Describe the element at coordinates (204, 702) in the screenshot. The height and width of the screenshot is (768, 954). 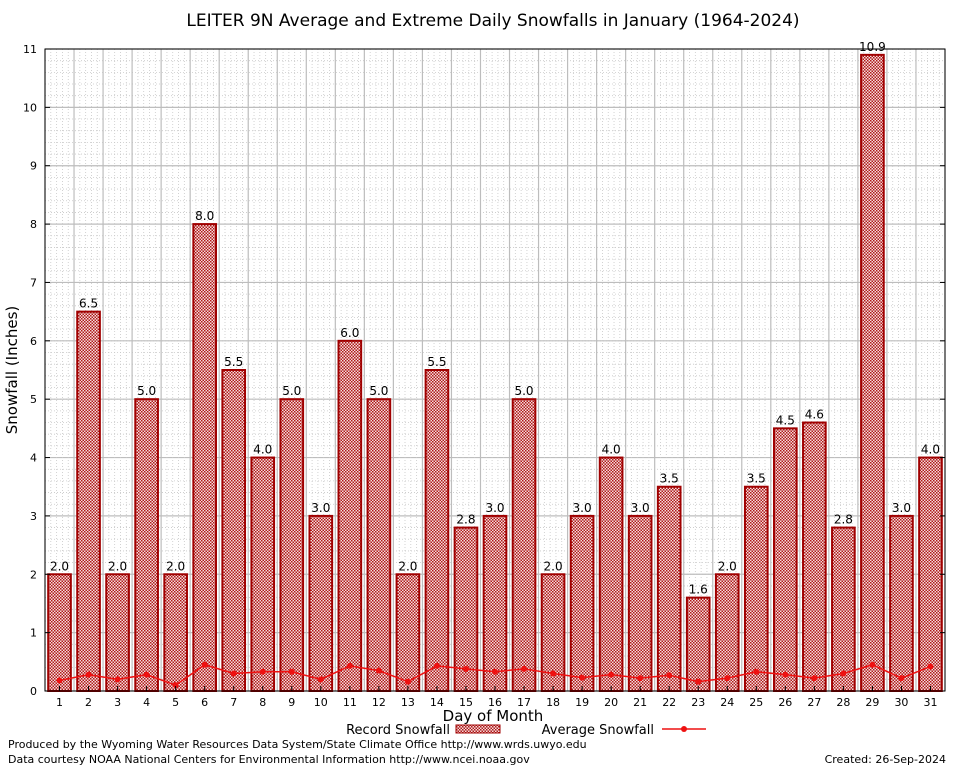
I see `x-tick-label: 6` at that location.